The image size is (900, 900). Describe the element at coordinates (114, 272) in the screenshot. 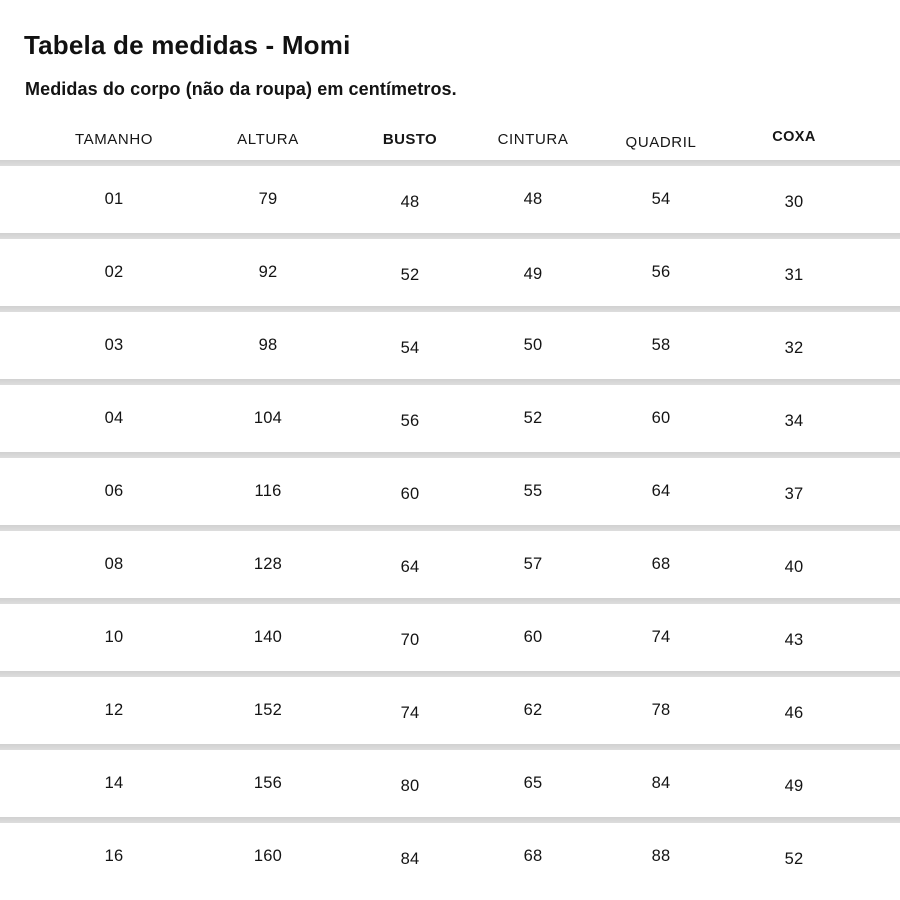

I see `size-cell: 02` at that location.